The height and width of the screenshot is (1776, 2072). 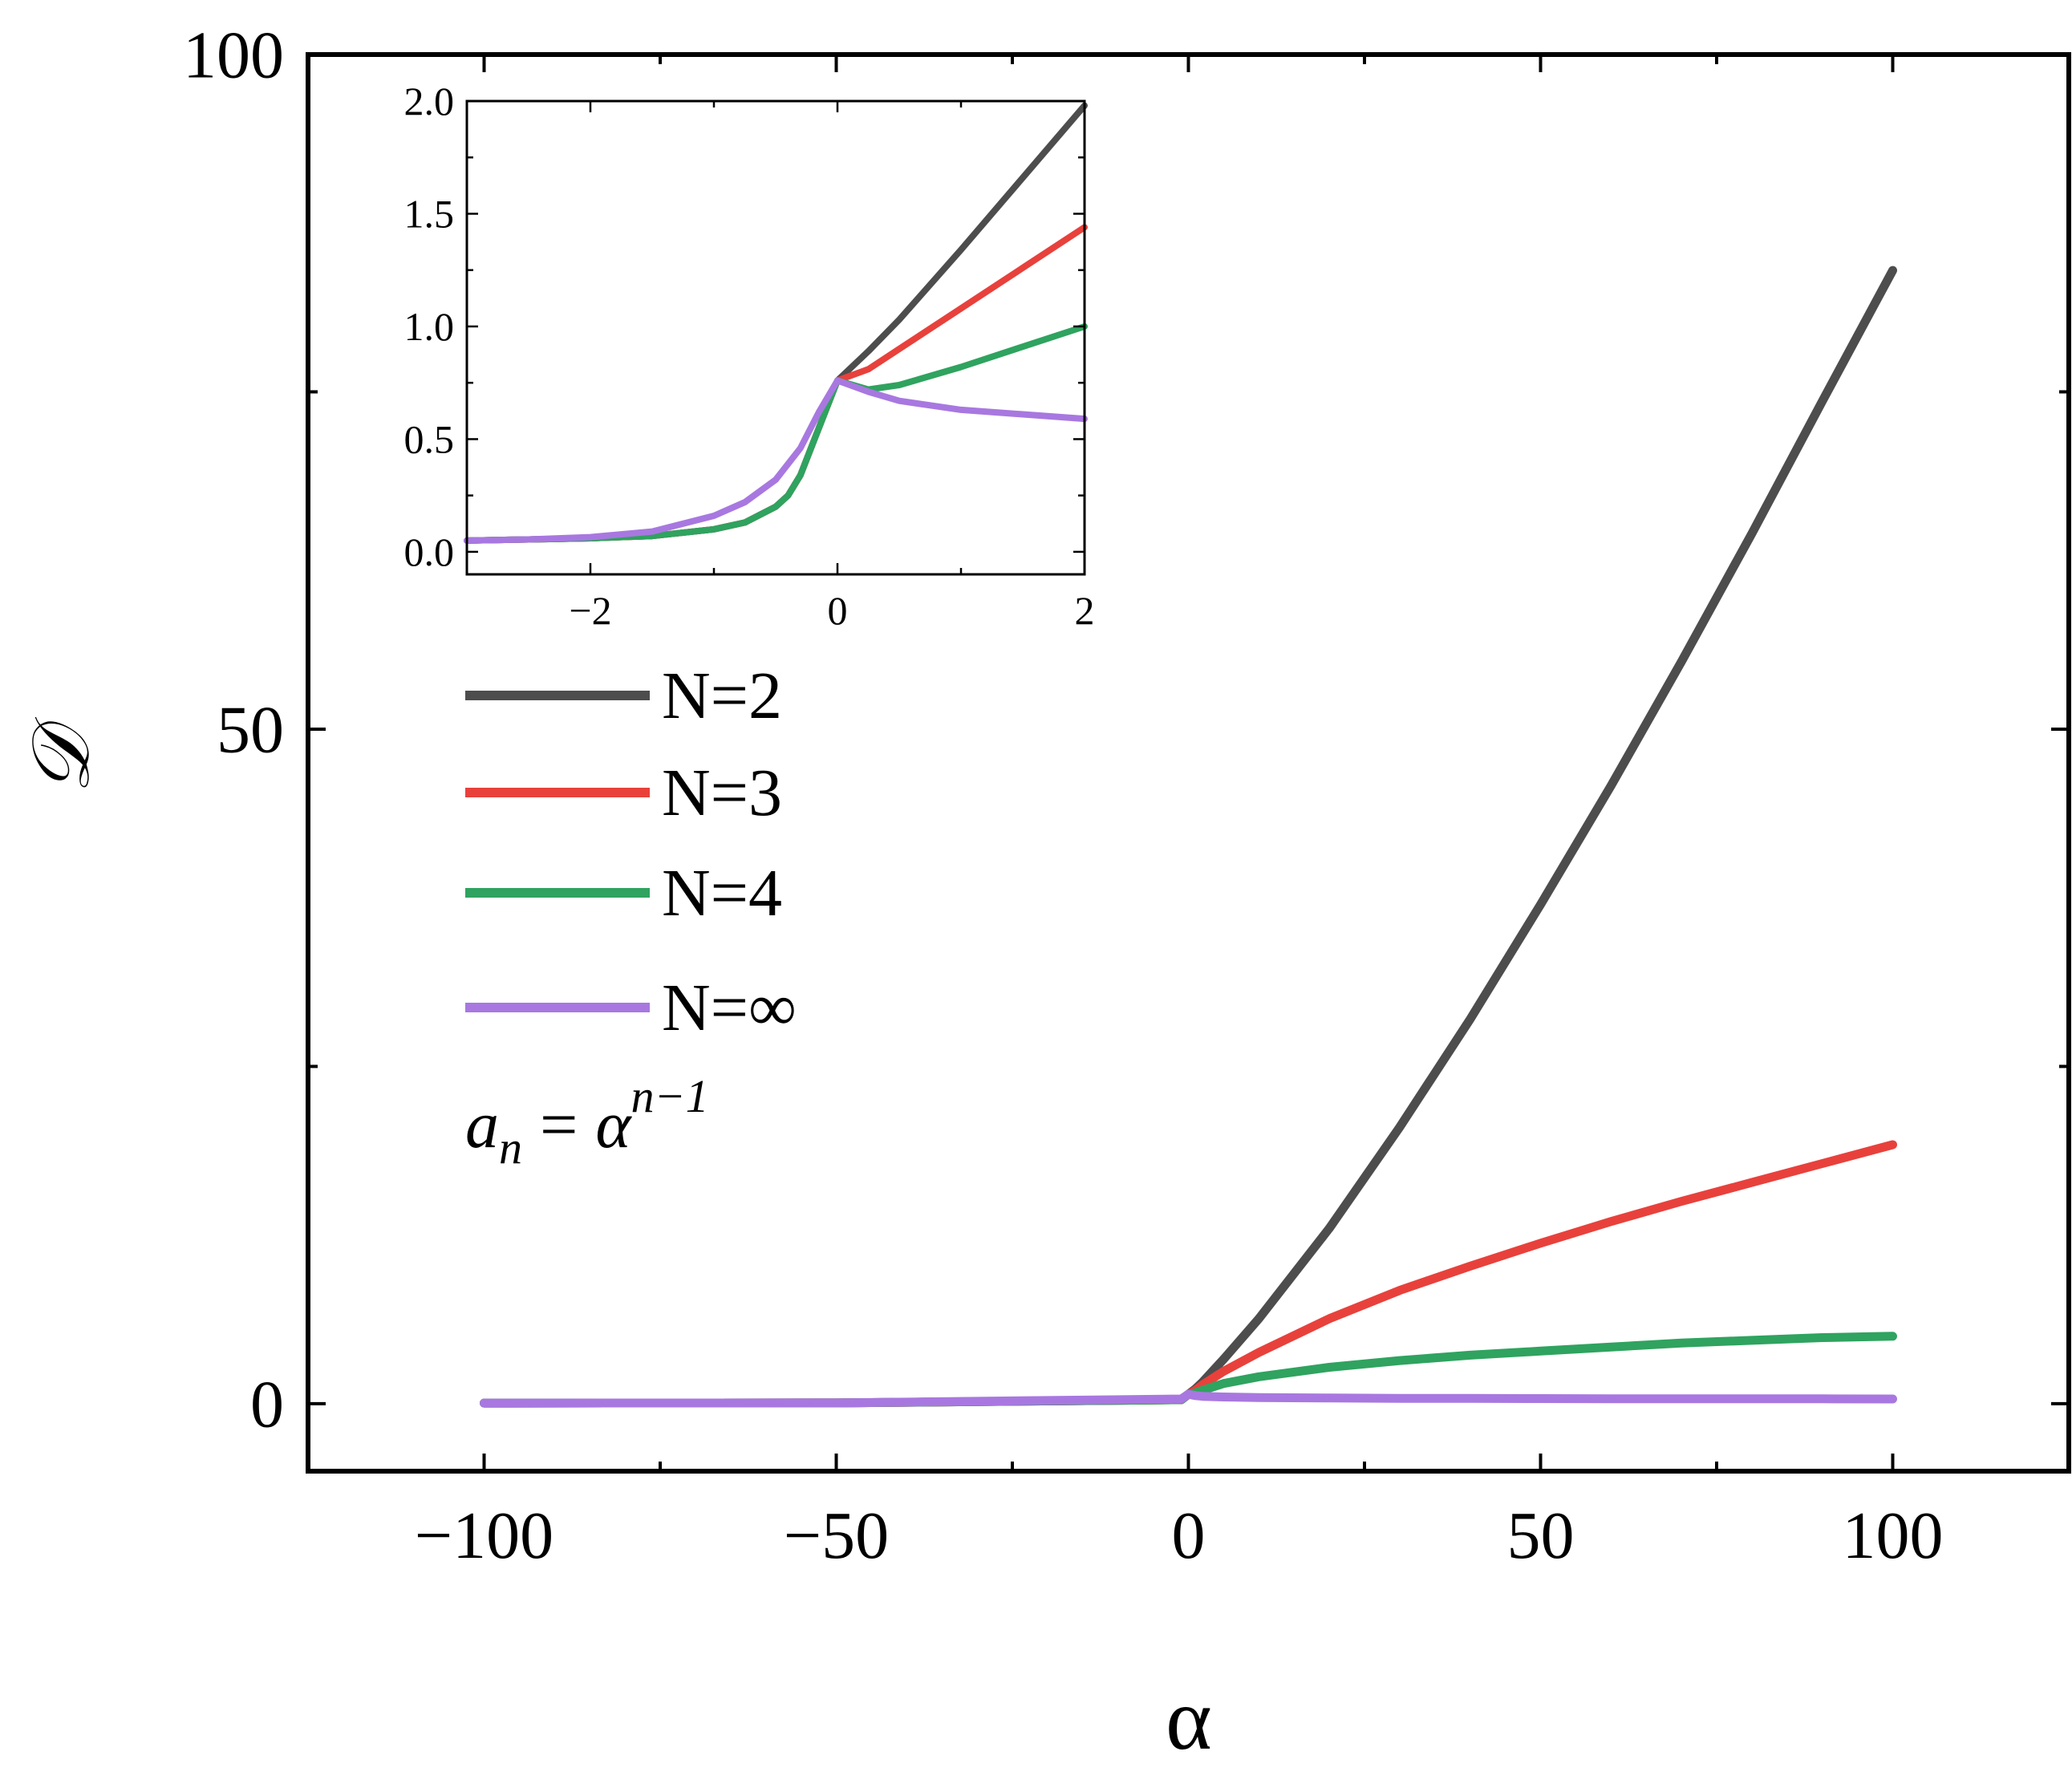 I want to click on inset-background, so click(x=776, y=338).